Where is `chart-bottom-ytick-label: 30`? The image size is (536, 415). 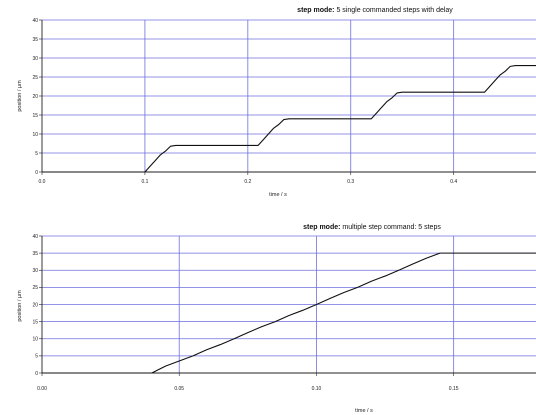 chart-bottom-ytick-label: 30 is located at coordinates (35, 271).